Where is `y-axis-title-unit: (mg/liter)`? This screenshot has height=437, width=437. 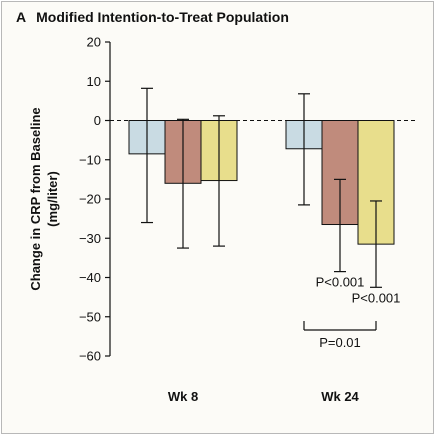
y-axis-title-unit: (mg/liter) is located at coordinates (52, 199).